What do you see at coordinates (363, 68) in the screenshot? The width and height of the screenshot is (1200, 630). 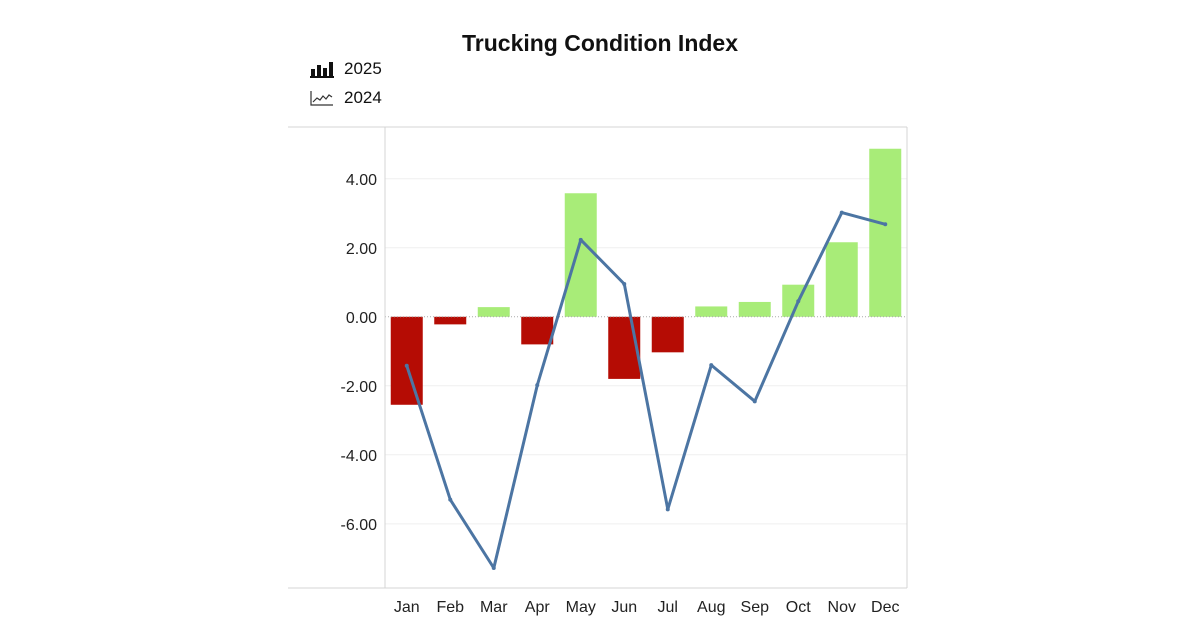 I see `legend-label-2025: 2025` at bounding box center [363, 68].